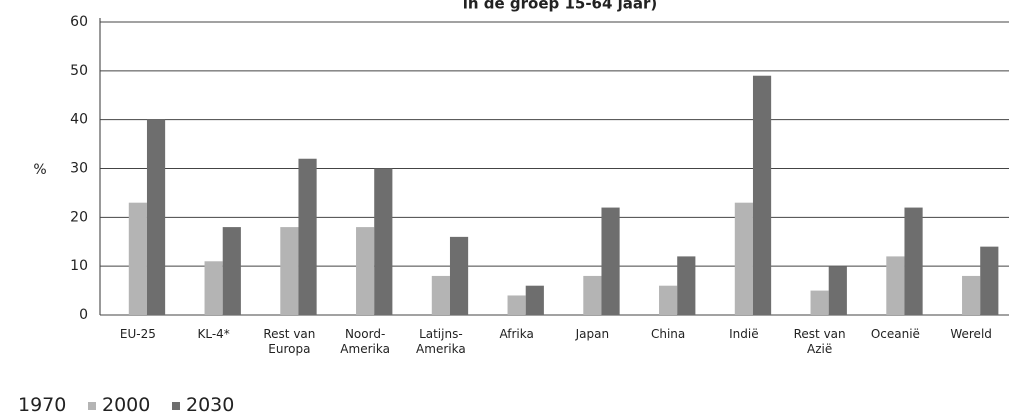 The image size is (1009, 415). What do you see at coordinates (79, 266) in the screenshot?
I see `y-tick-label: 10` at bounding box center [79, 266].